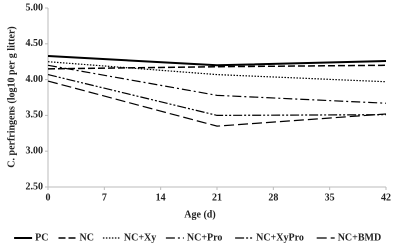 This screenshot has width=400, height=246. I want to click on y-tick-label: 4.00, so click(35, 79).